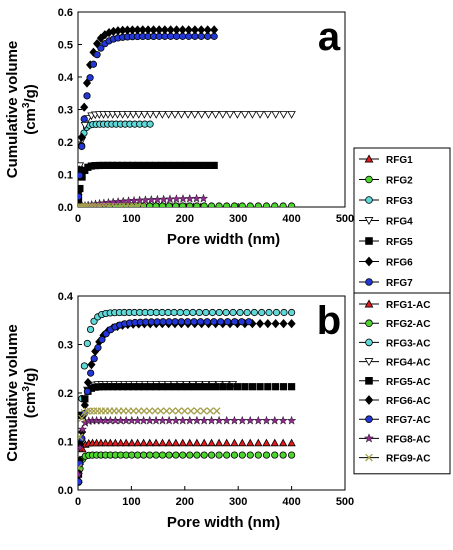 The image size is (453, 550). Describe the element at coordinates (187, 460) in the screenshot. I see `series-rfg1-ac` at that location.